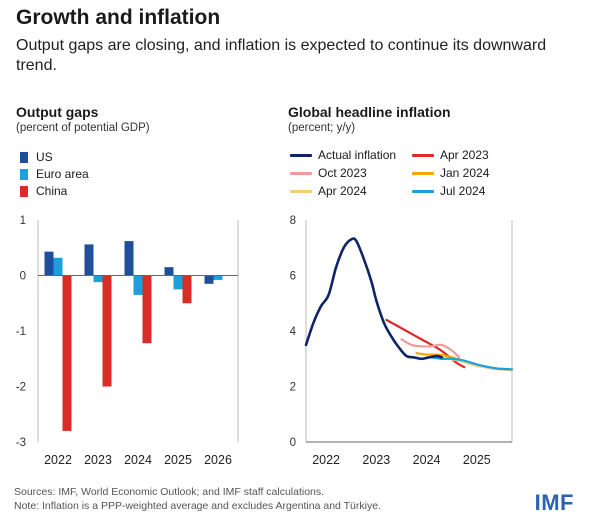 The image size is (600, 524). Describe the element at coordinates (138, 285) in the screenshot. I see `bar-euro-area-2024` at that location.